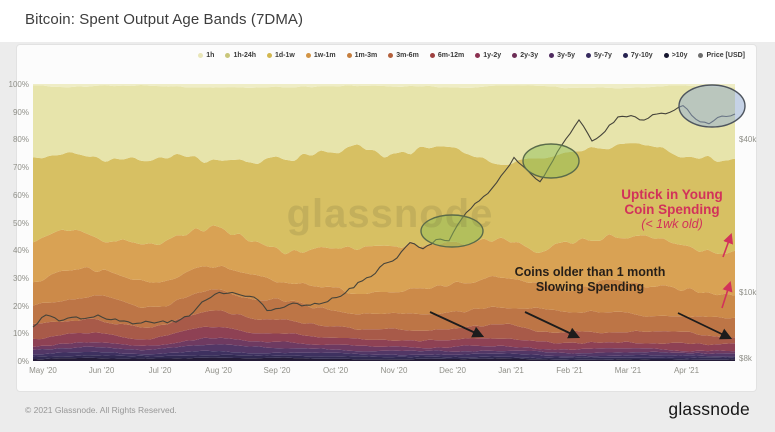 The height and width of the screenshot is (432, 775). Describe the element at coordinates (20, 306) in the screenshot. I see `y-axis-label: 20%` at that location.